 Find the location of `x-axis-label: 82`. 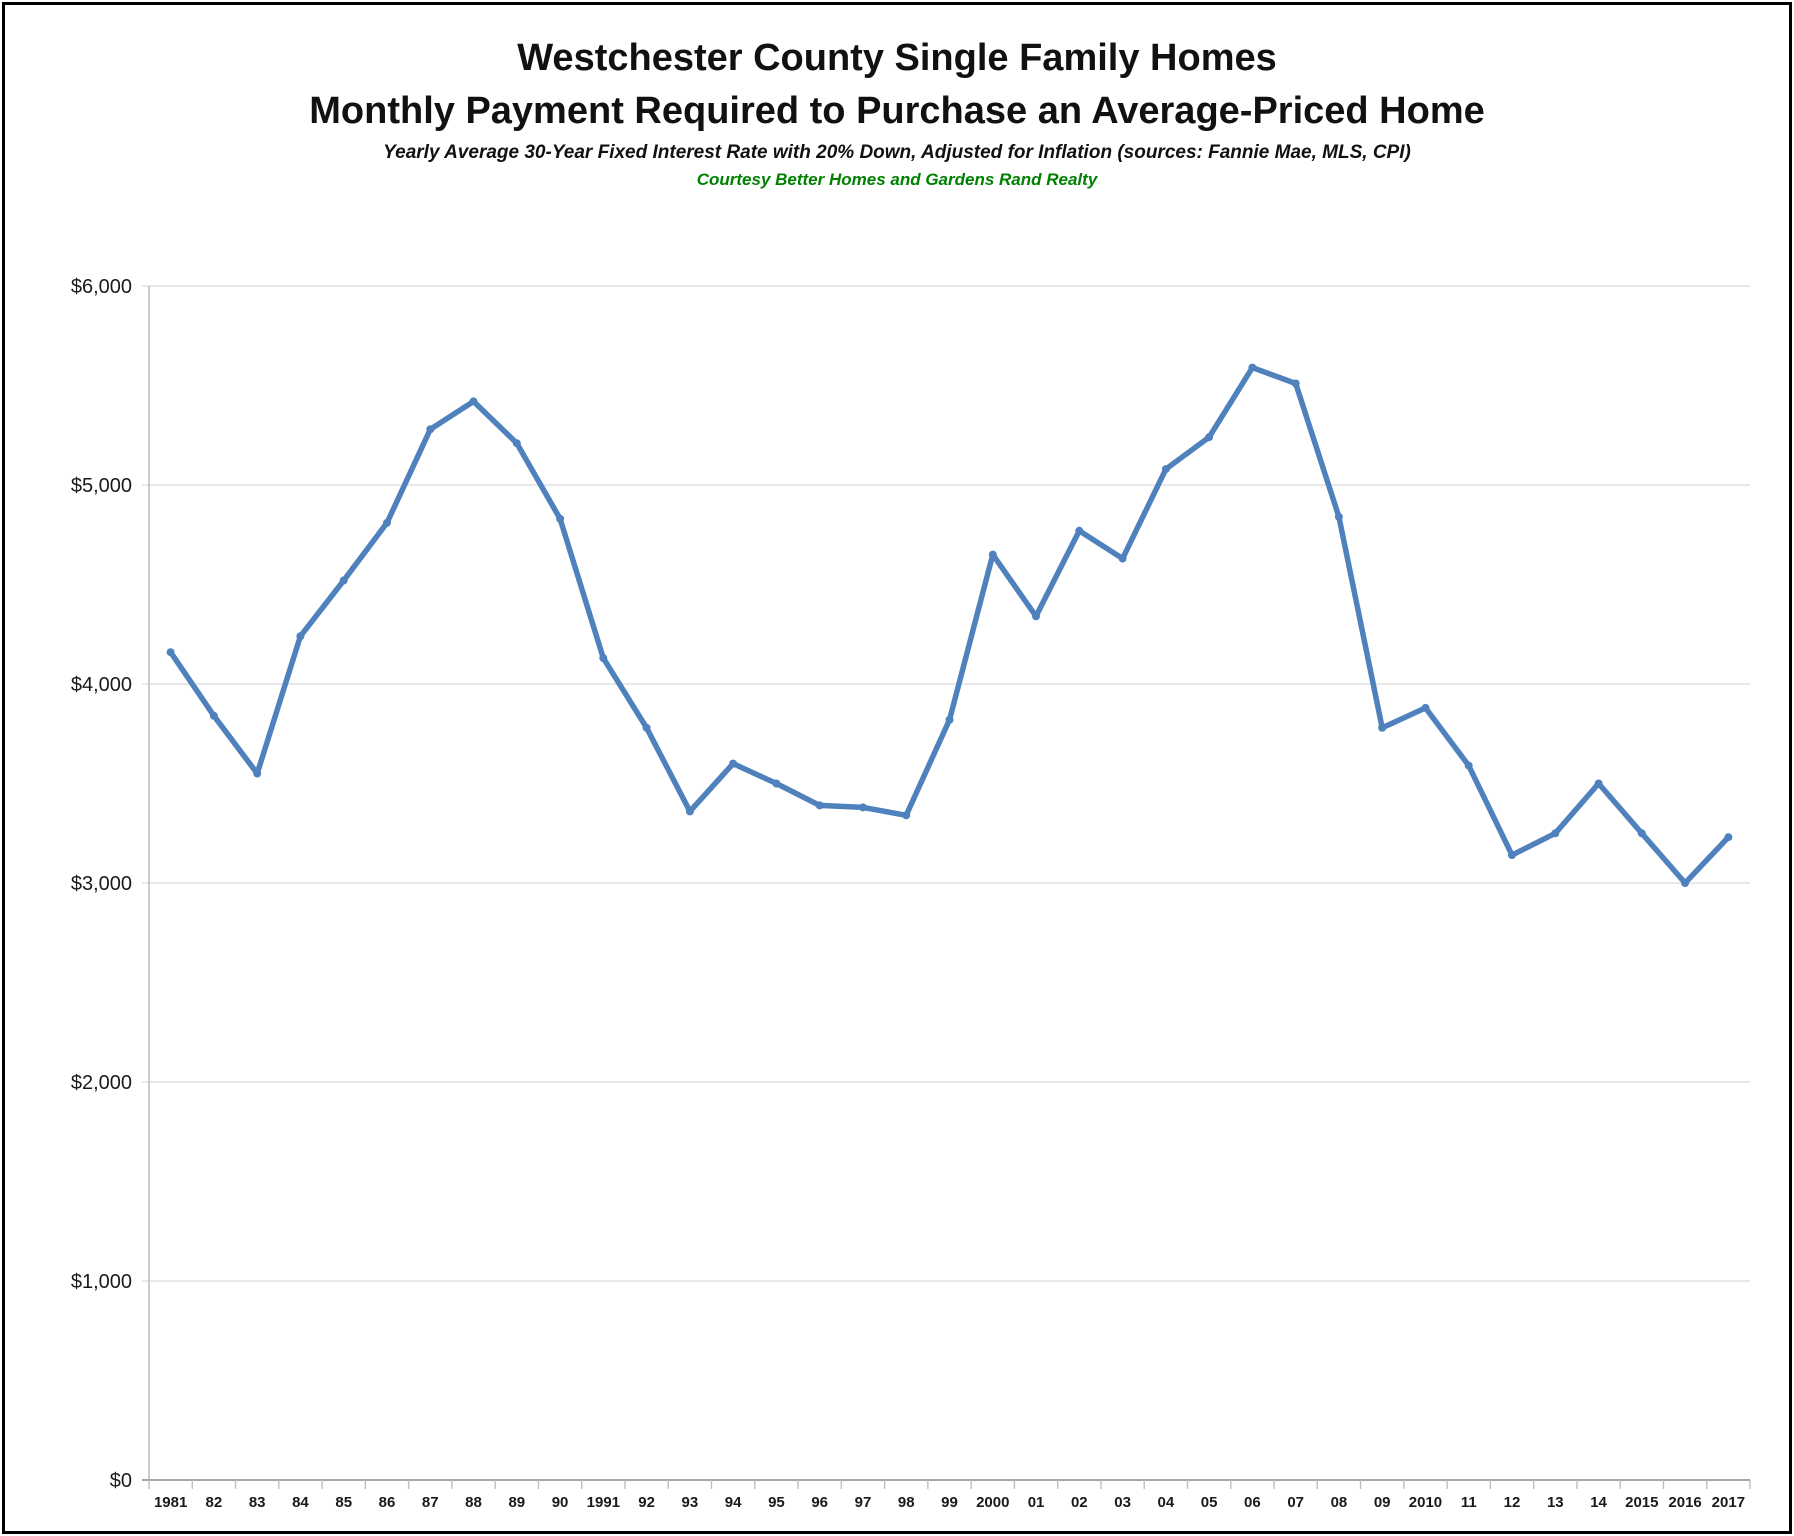

x-axis-label: 82 is located at coordinates (214, 1502).